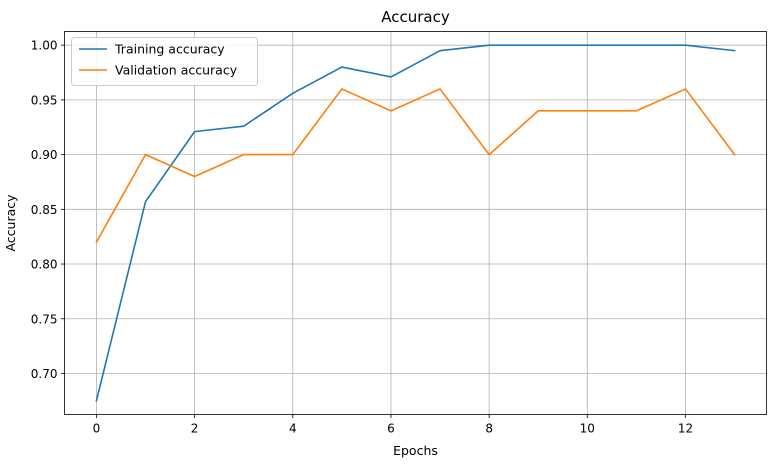 The image size is (778, 468). What do you see at coordinates (415, 17) in the screenshot?
I see `chart-title: Accuracy` at bounding box center [415, 17].